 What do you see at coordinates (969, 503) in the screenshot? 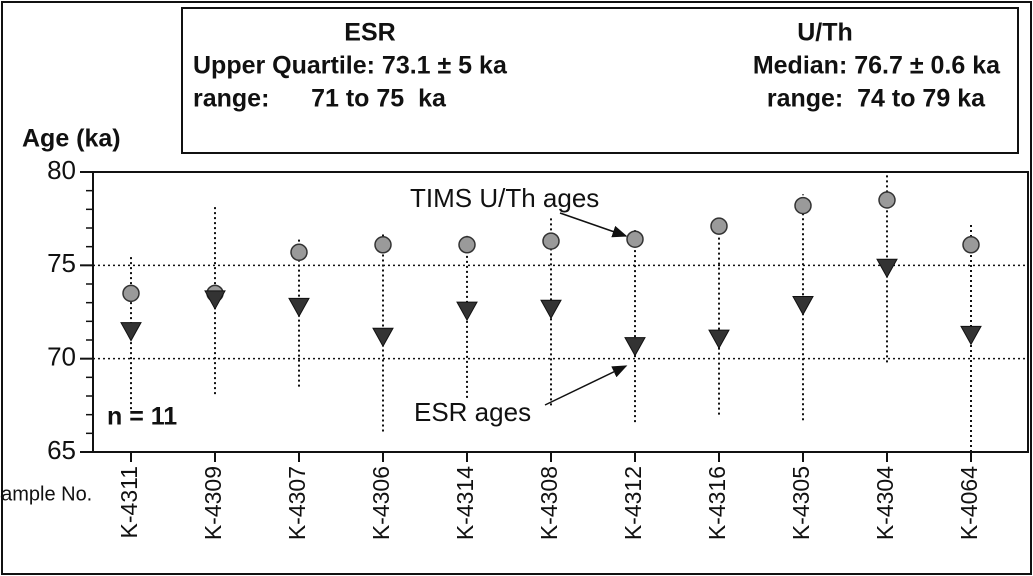
I see `x-tick-label: K-4064` at bounding box center [969, 503].